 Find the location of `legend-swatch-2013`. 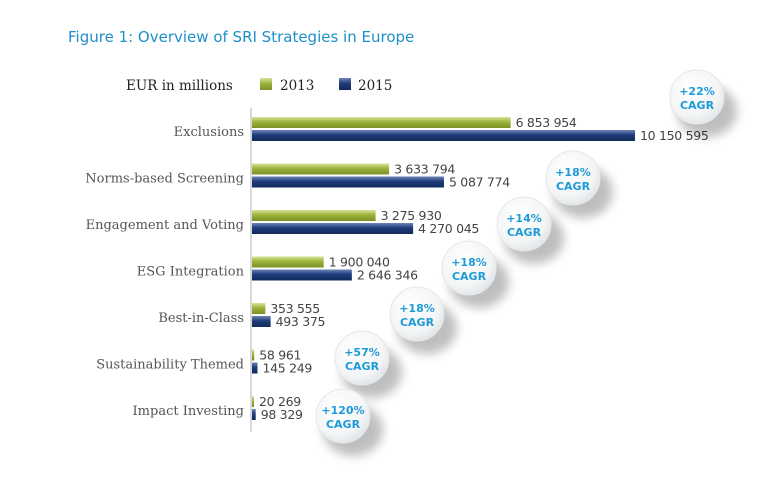

legend-swatch-2013 is located at coordinates (266, 84).